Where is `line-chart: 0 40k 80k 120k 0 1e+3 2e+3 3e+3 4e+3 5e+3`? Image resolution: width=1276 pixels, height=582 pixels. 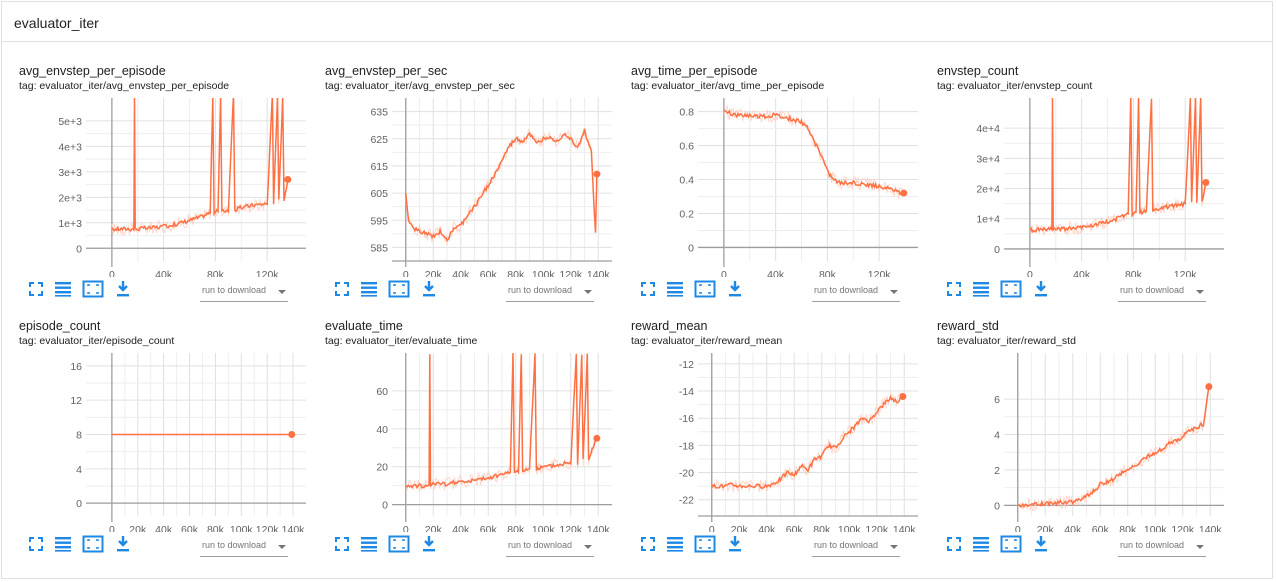
line-chart: 0 40k 80k 120k 0 1e+3 2e+3 3e+3 4e+3 5e+3 is located at coordinates (155, 161).